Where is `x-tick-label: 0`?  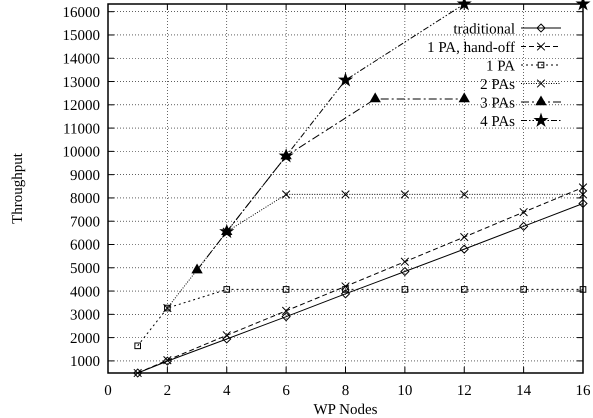
x-tick-label: 0 is located at coordinates (108, 391).